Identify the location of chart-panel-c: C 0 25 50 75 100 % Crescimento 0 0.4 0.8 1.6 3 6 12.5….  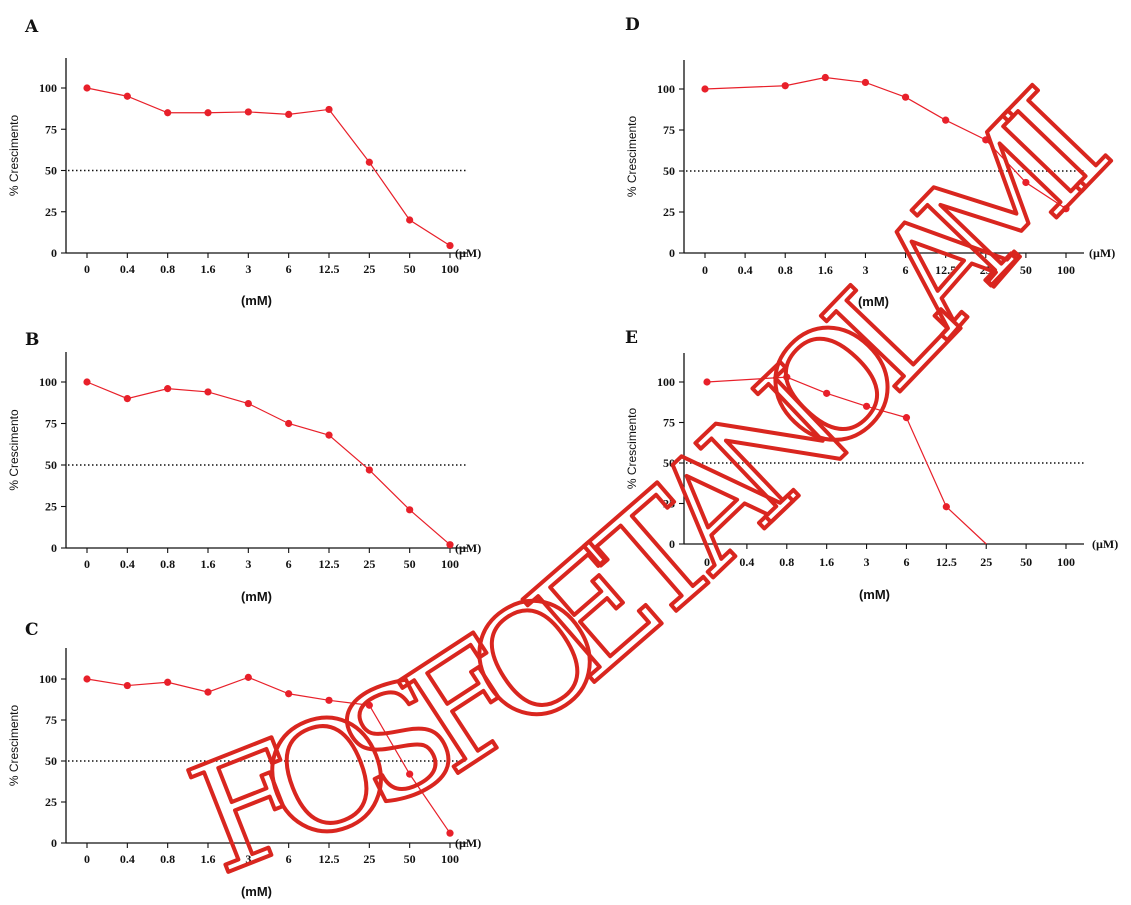
(244, 759).